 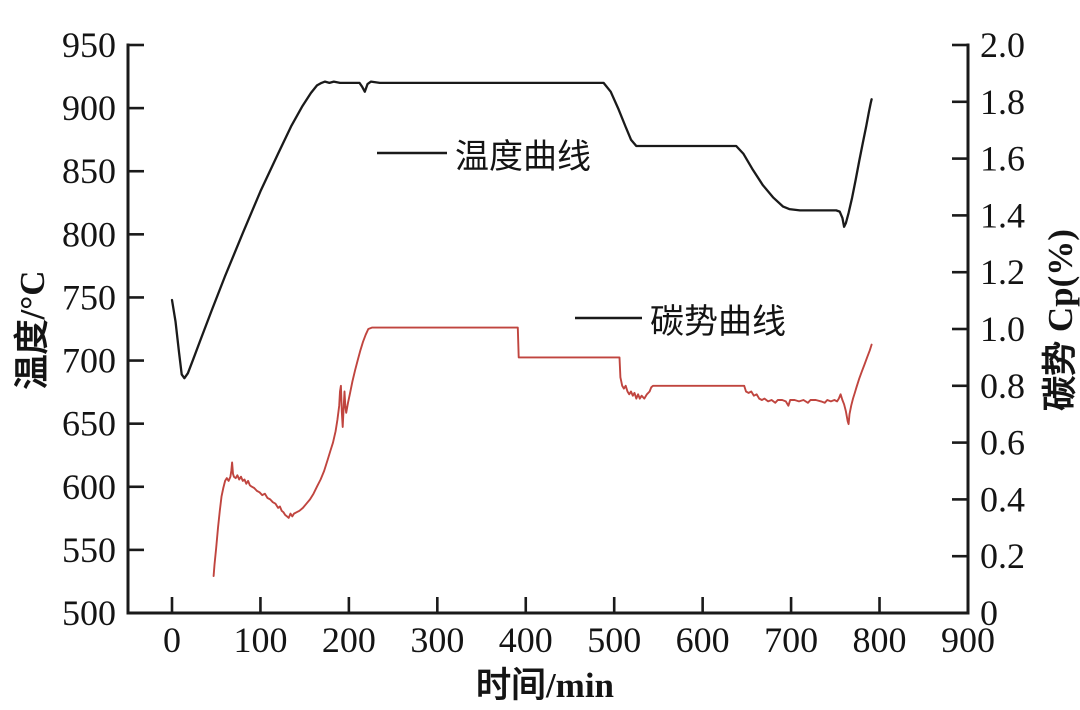 What do you see at coordinates (1002, 215) in the screenshot?
I see `y-right-tick-label: 1.4` at bounding box center [1002, 215].